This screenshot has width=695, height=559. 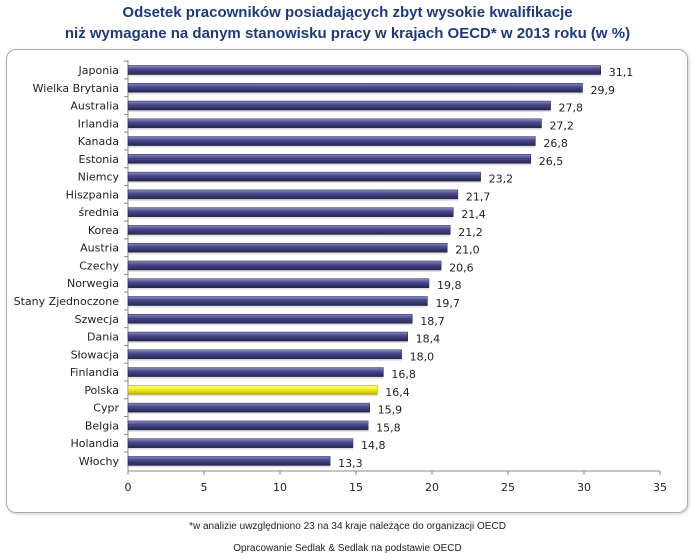 What do you see at coordinates (602, 90) in the screenshot?
I see `data-label: 29,9` at bounding box center [602, 90].